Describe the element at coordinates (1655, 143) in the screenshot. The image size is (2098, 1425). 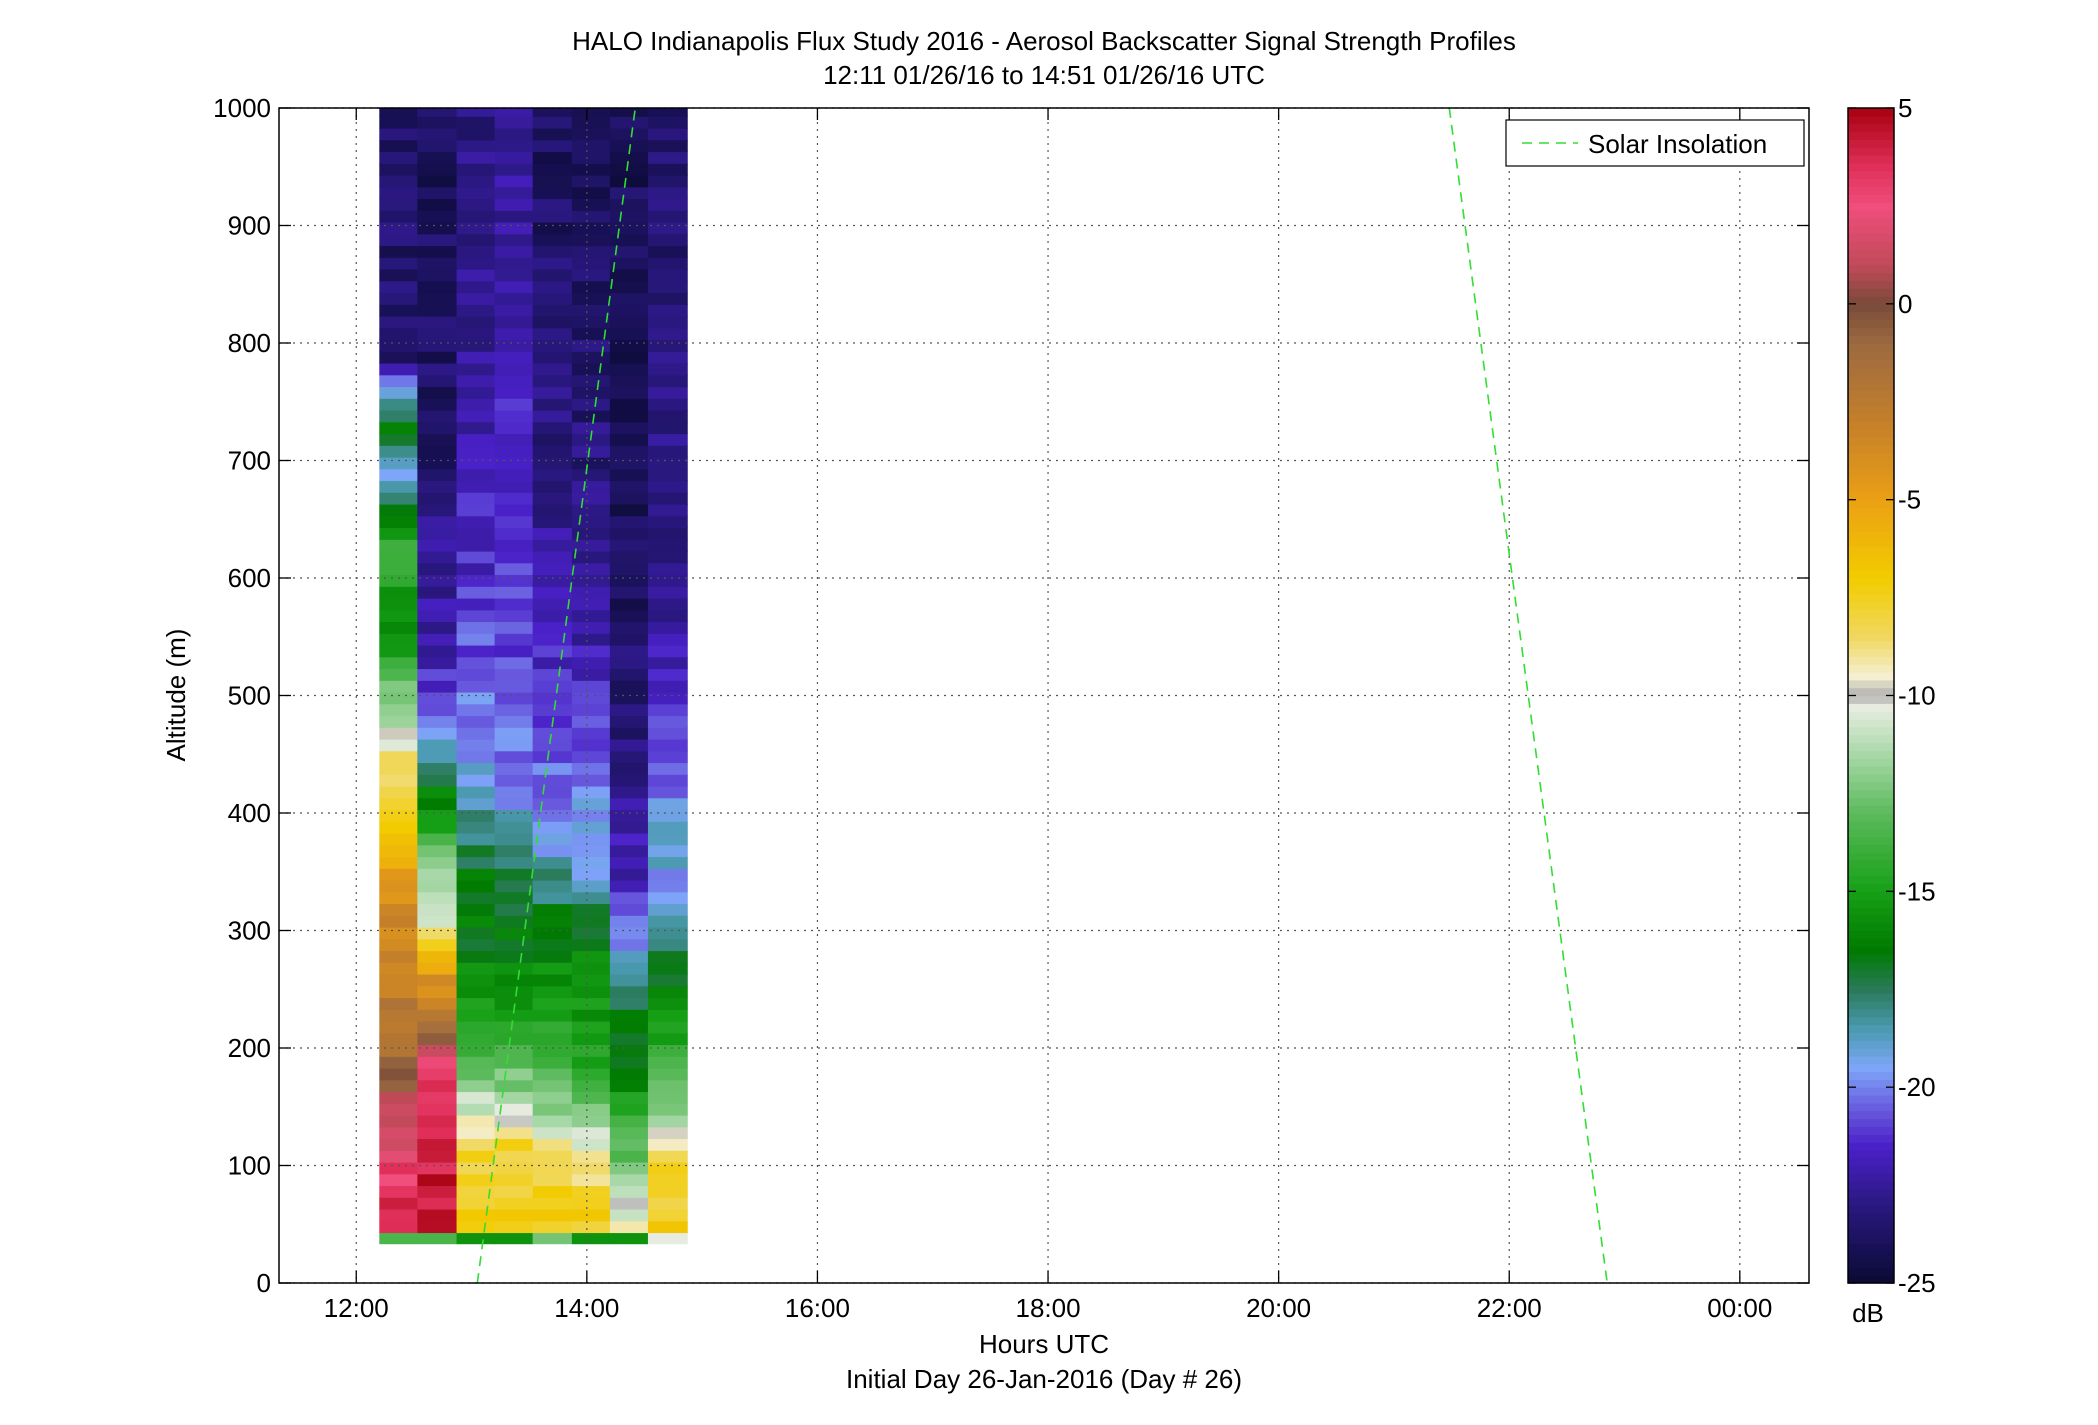
I see `legend: Solar Insolation` at that location.